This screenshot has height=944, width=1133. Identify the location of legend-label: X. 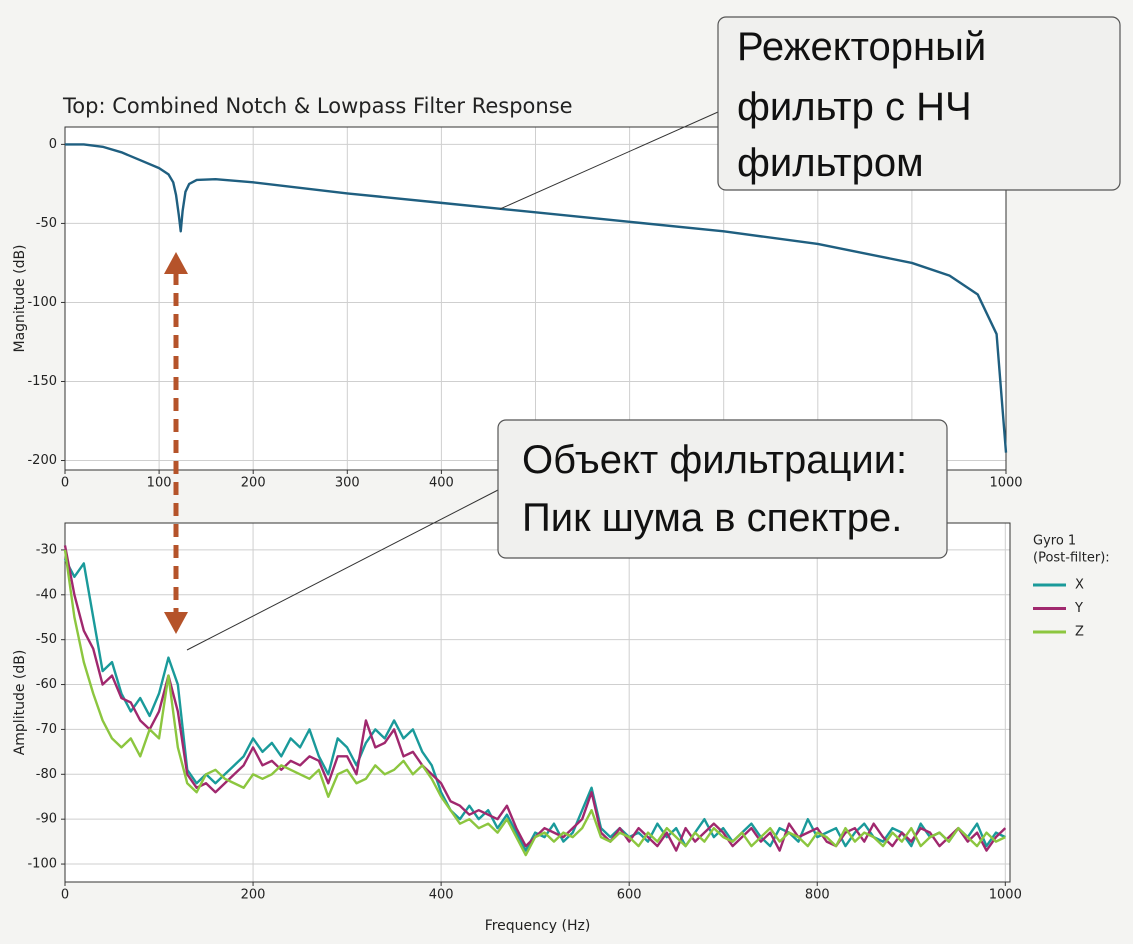
(1079, 585).